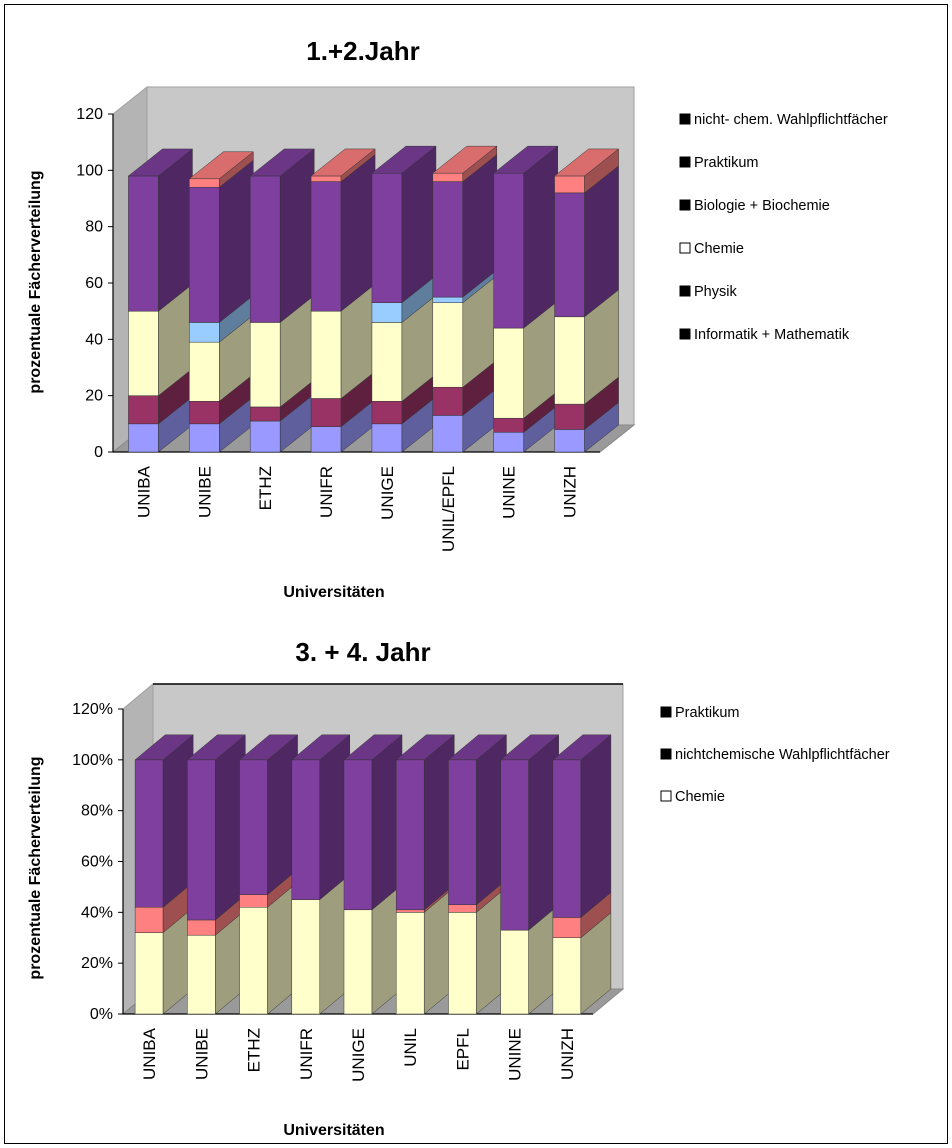 The height and width of the screenshot is (1148, 952). Describe the element at coordinates (762, 206) in the screenshot. I see `legend-label: Biologie + Biochemie` at that location.